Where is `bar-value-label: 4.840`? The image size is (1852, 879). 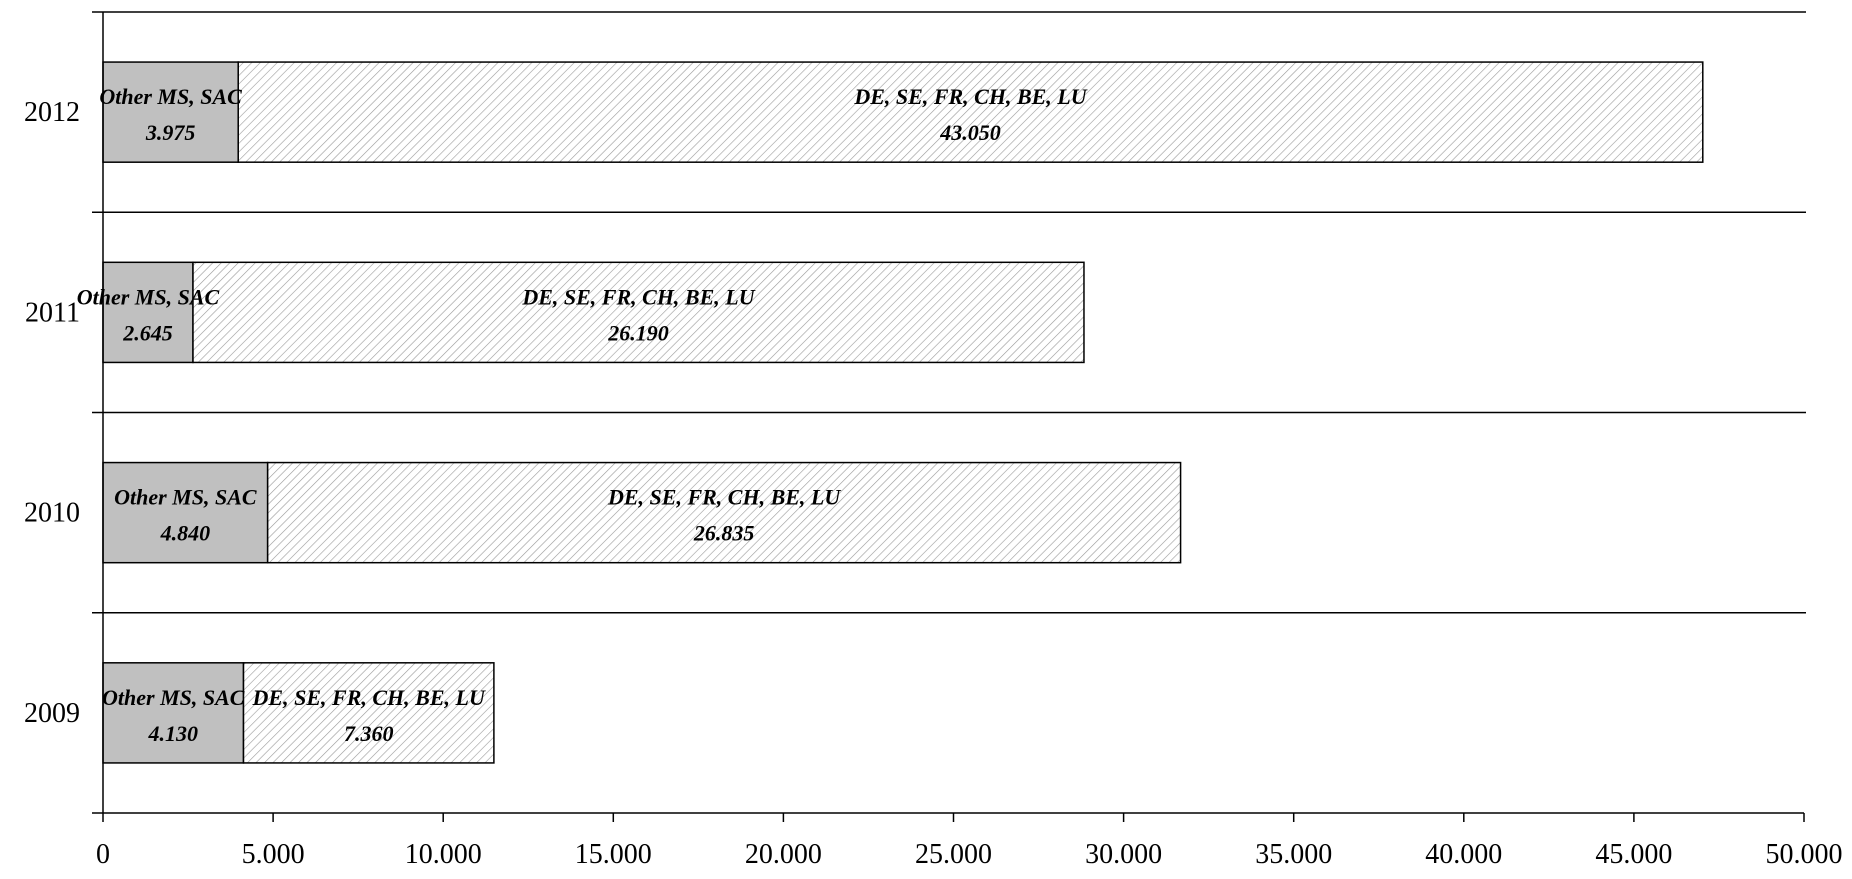 bar-value-label: 4.840 is located at coordinates (185, 533).